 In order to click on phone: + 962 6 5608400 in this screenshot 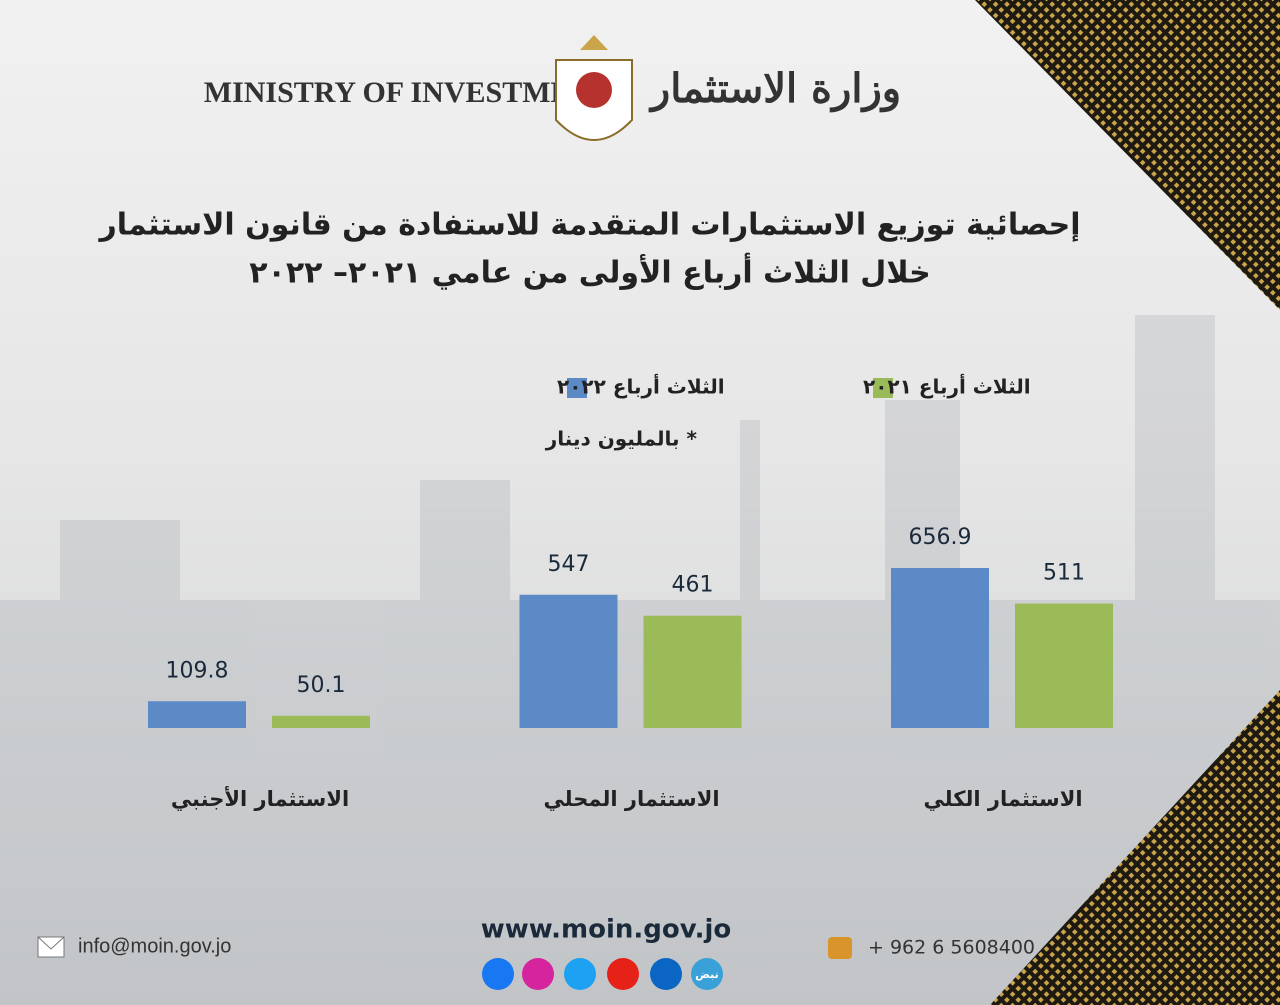, I will do `click(951, 948)`.